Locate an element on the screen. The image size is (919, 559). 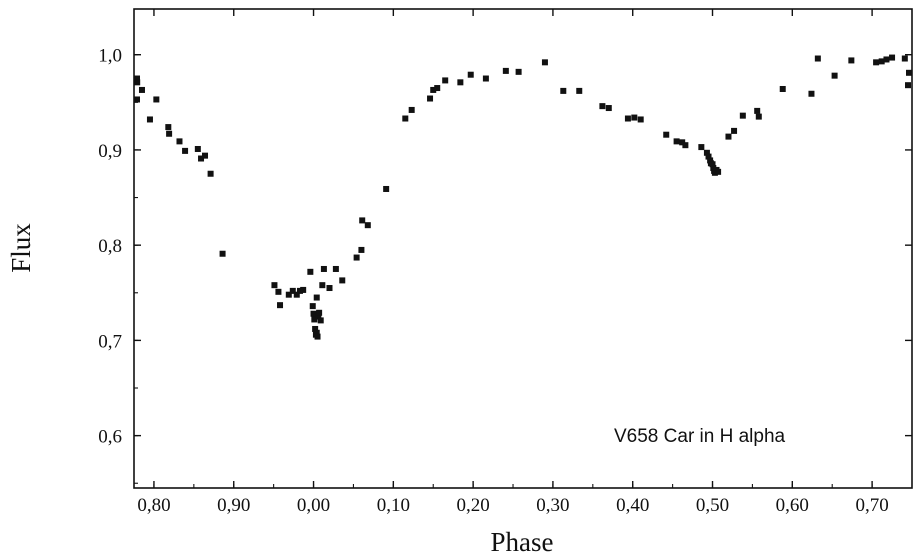
x-tick-label: 0,80 is located at coordinates (153, 505).